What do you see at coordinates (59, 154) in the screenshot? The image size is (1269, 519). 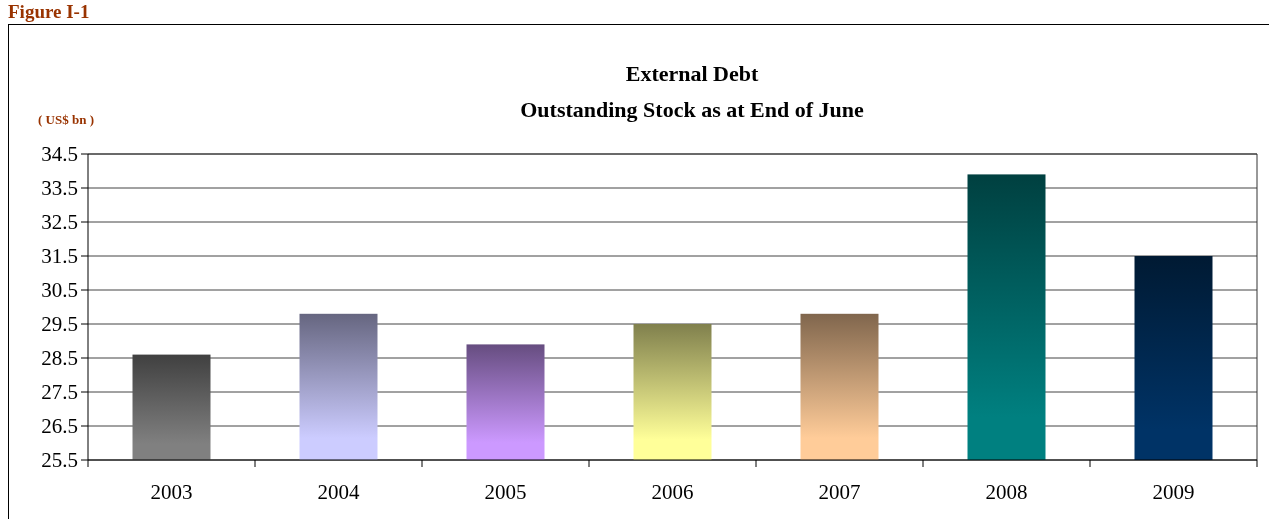 I see `y-tick-label: 34.5` at bounding box center [59, 154].